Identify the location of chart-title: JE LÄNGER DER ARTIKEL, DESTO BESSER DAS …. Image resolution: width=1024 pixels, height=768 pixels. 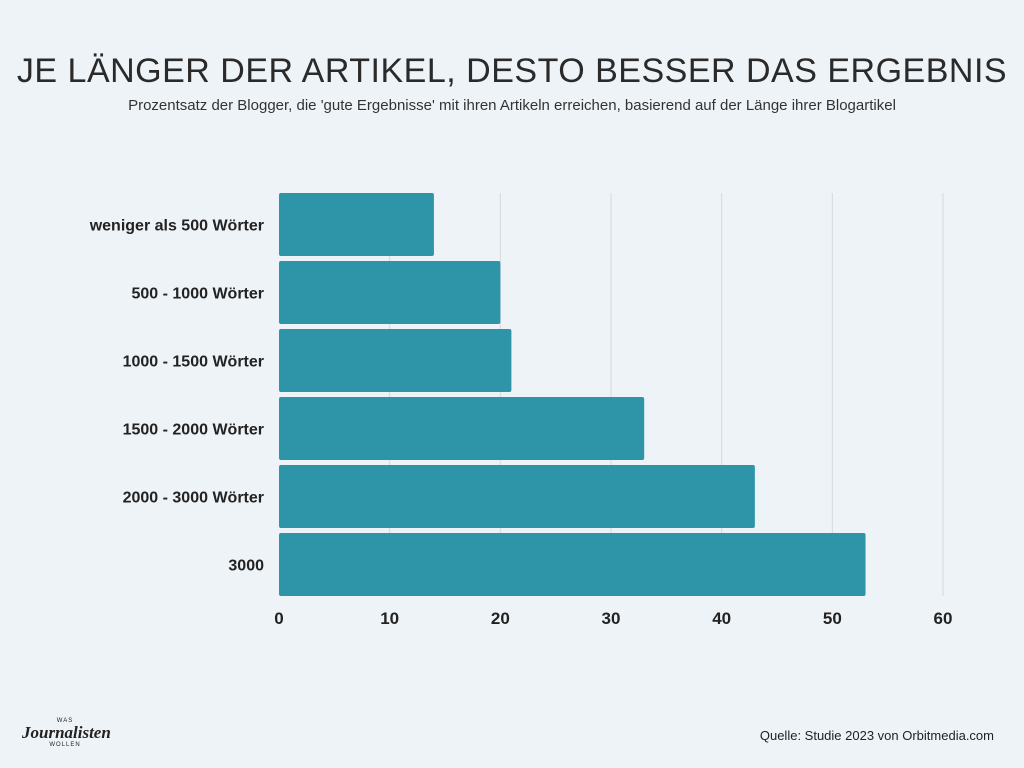
(512, 71).